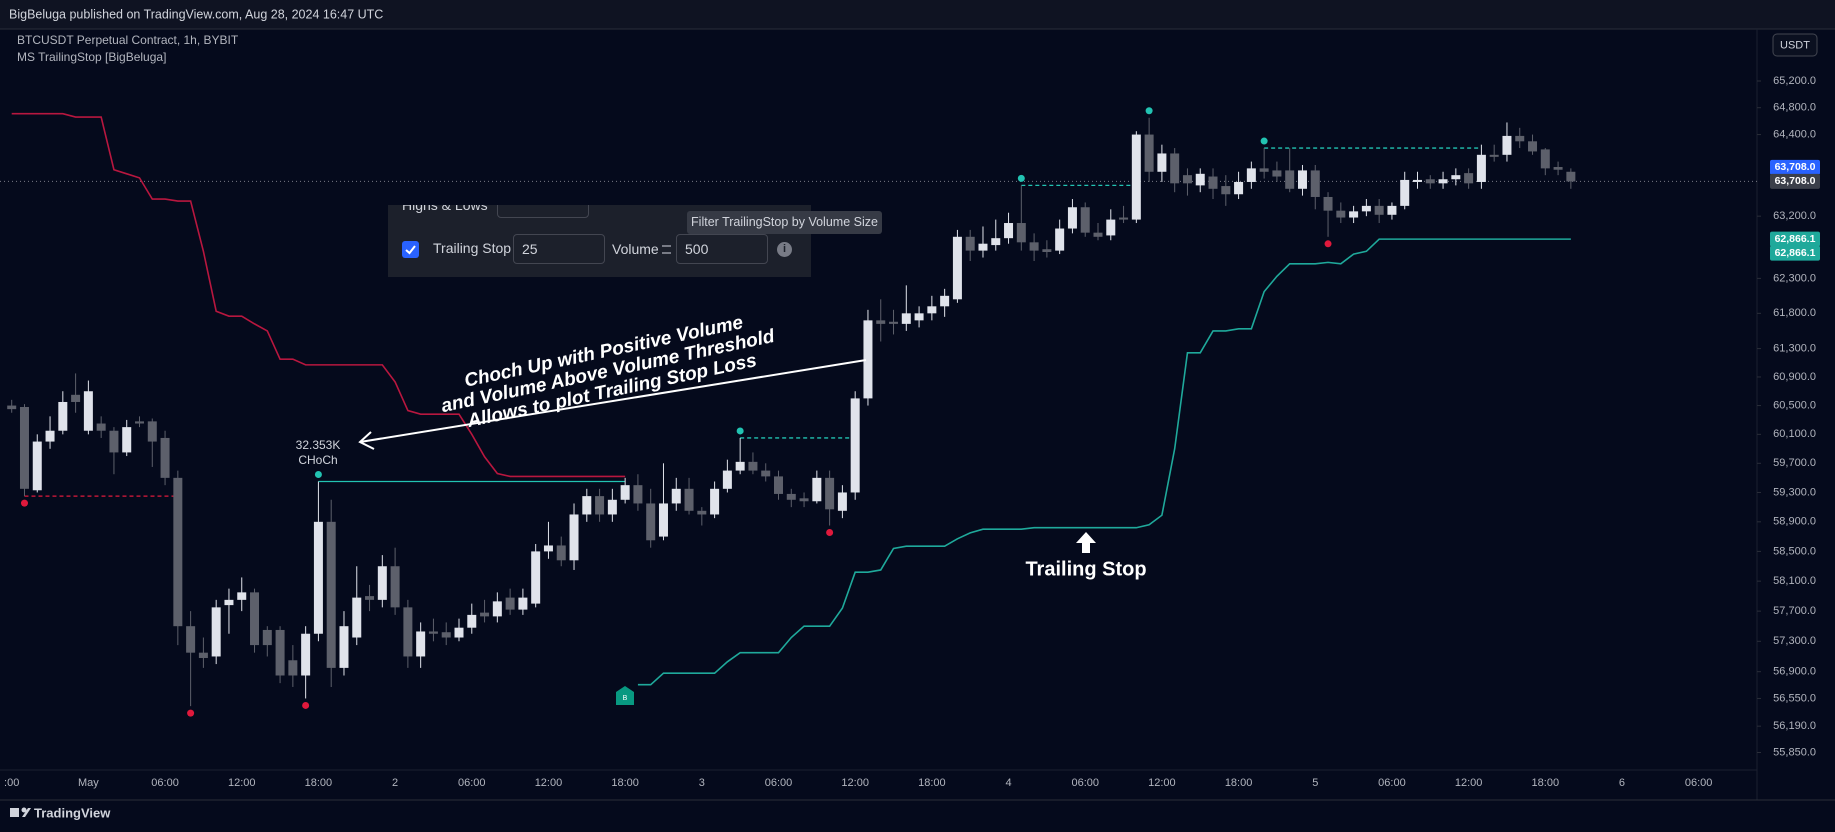  I want to click on y-tick-label: 61,300.0, so click(1794, 348).